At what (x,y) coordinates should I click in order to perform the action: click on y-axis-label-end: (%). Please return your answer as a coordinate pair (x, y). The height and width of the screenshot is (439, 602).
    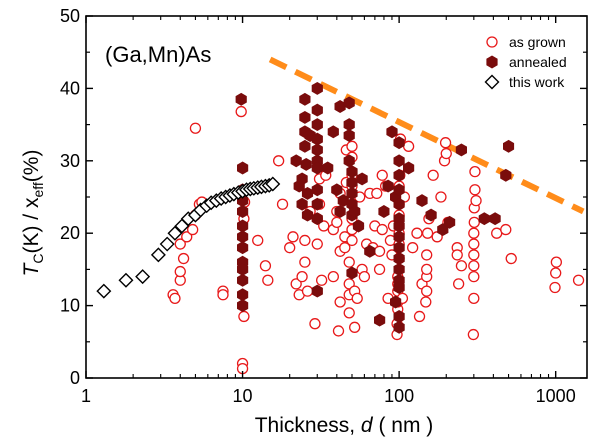
    Looking at the image, I should click on (31, 166).